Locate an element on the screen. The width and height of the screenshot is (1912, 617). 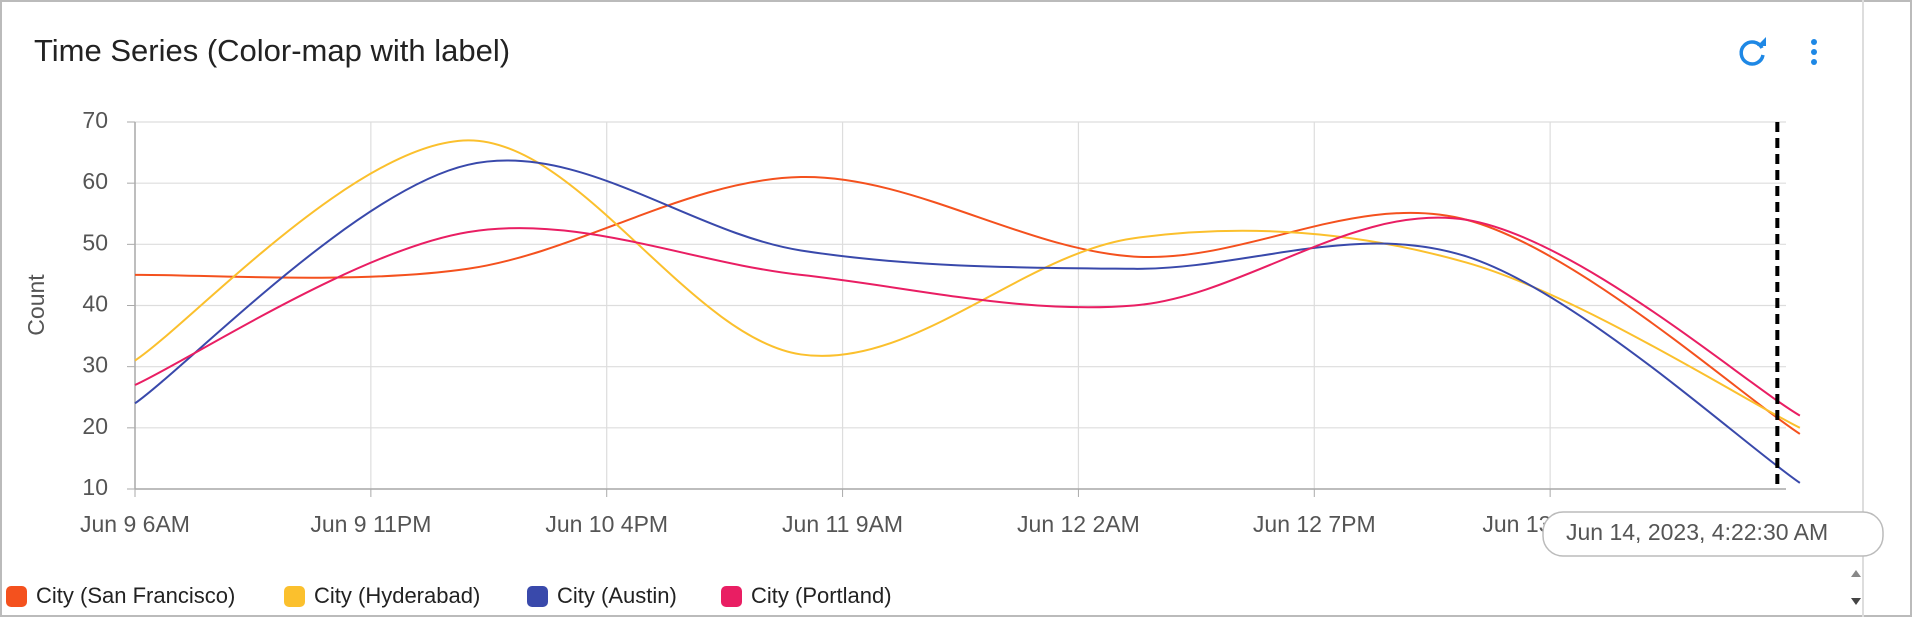
legend-text: City (San Francisco) is located at coordinates (135, 595).